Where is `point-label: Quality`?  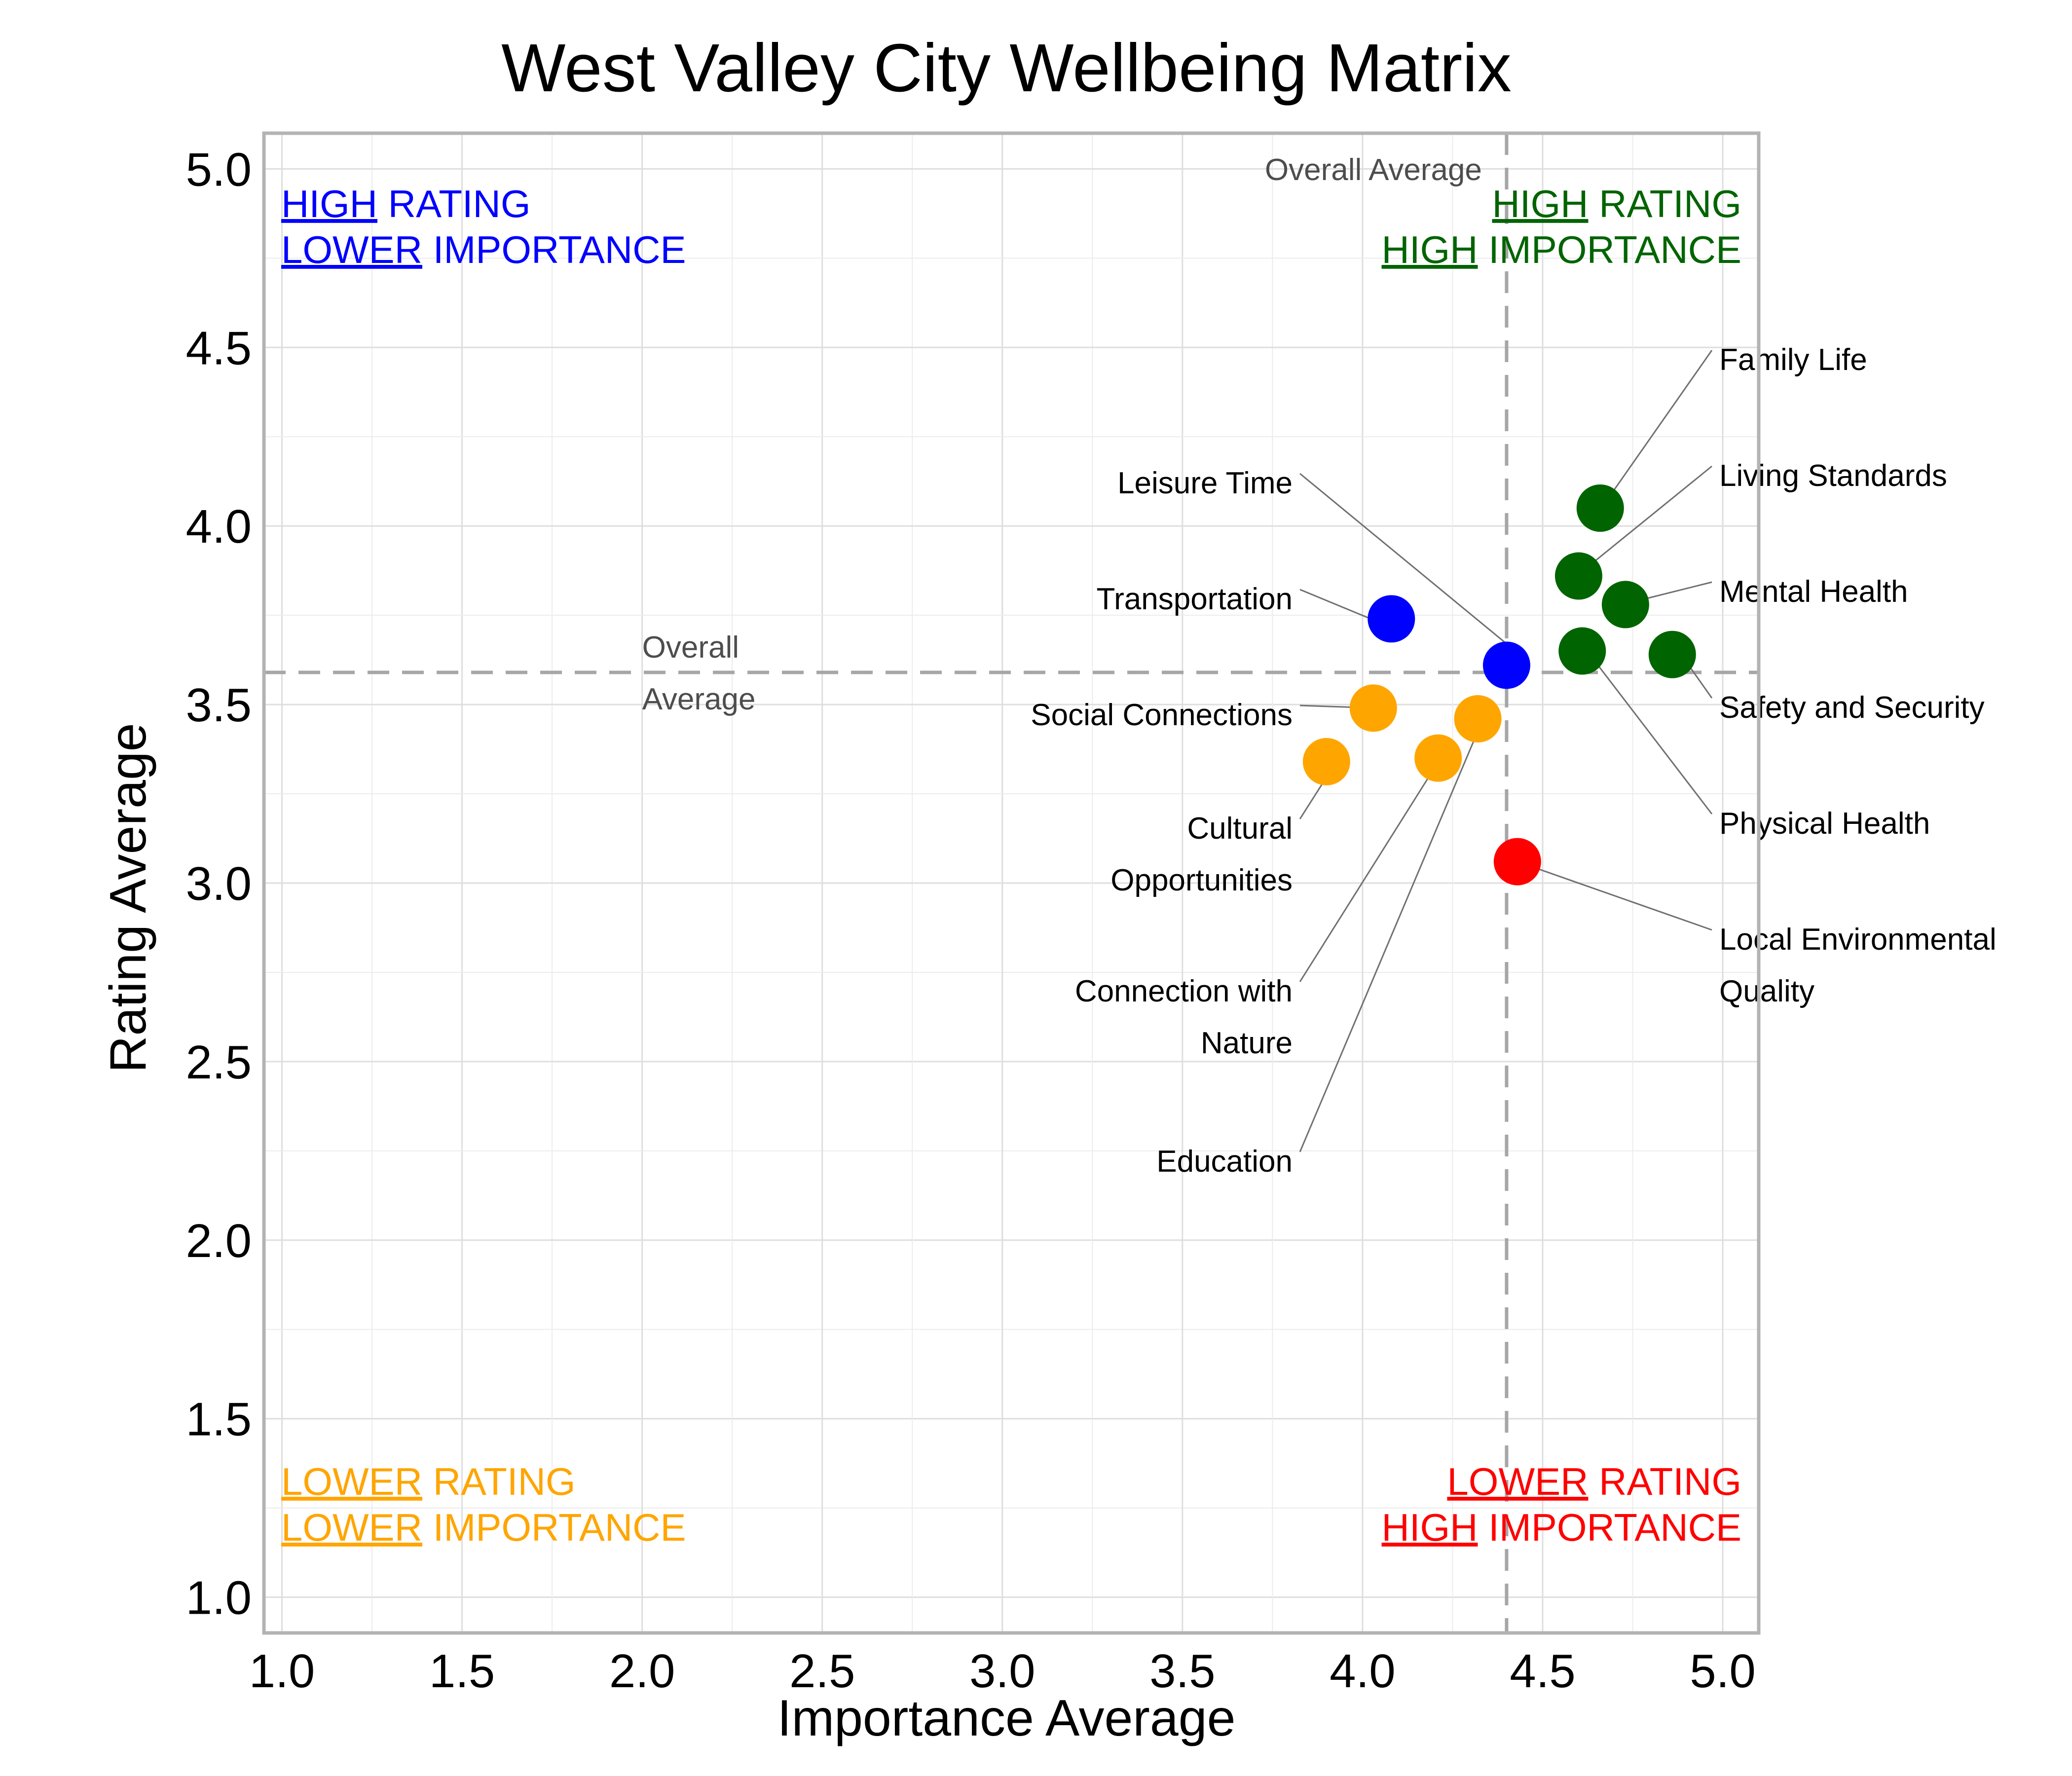
point-label: Quality is located at coordinates (1766, 991).